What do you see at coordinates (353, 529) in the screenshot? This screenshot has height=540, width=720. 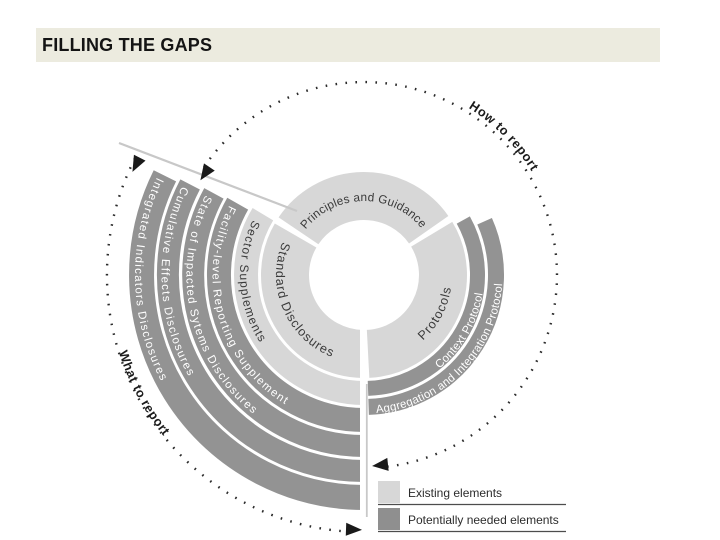 I see `arrowhead-outer-bottom-icon` at bounding box center [353, 529].